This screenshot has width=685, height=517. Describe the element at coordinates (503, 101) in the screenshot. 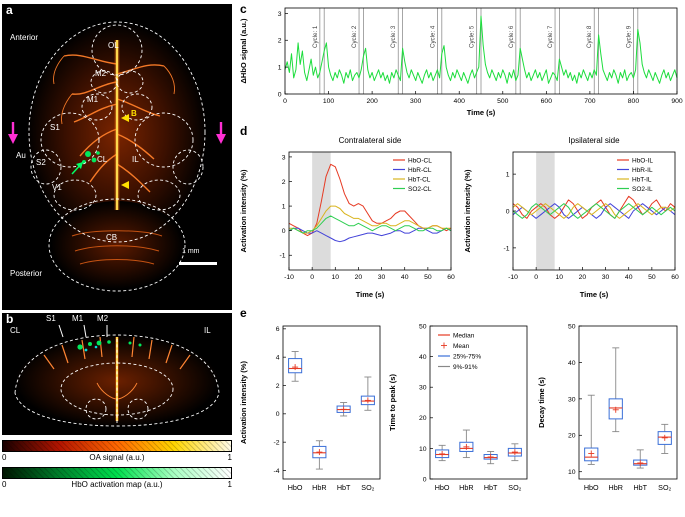

I see `svg-text: 500` at that location.